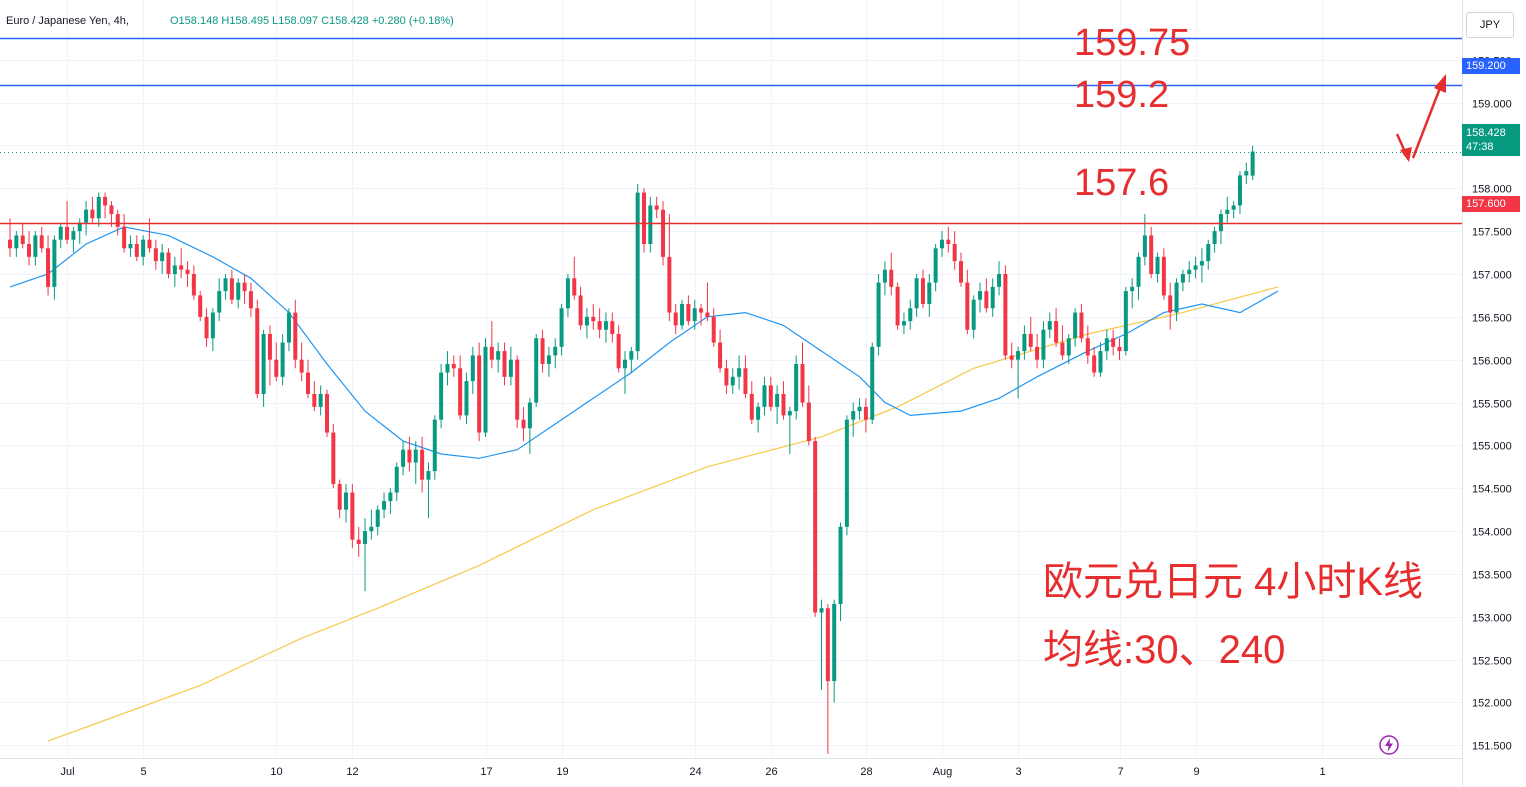 This screenshot has height=787, width=1526. What do you see at coordinates (1492, 276) in the screenshot?
I see `price-tick-label: 157.000` at bounding box center [1492, 276].